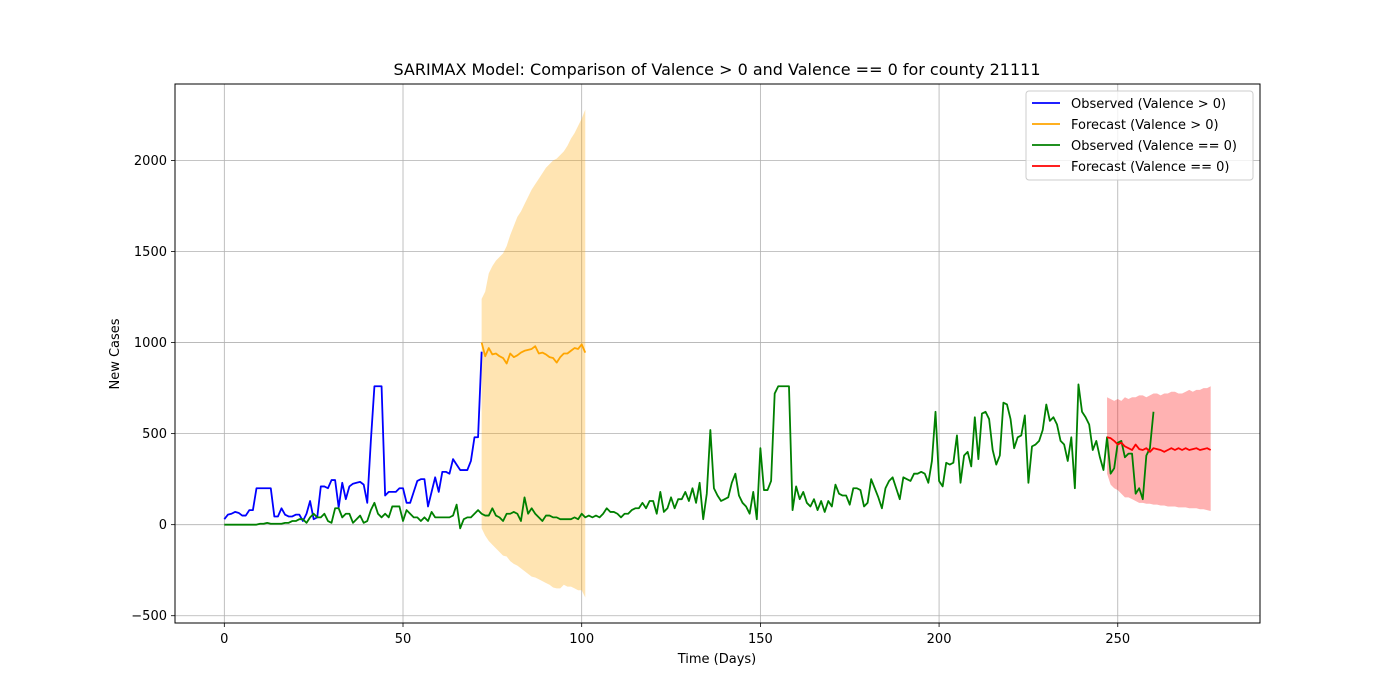  Describe the element at coordinates (154, 434) in the screenshot. I see `y-tick-label: 500` at that location.